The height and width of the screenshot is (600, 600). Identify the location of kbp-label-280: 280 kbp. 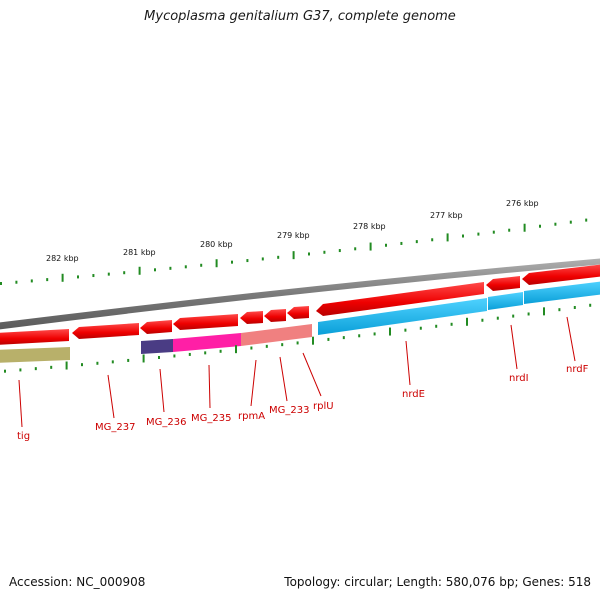
(216, 244).